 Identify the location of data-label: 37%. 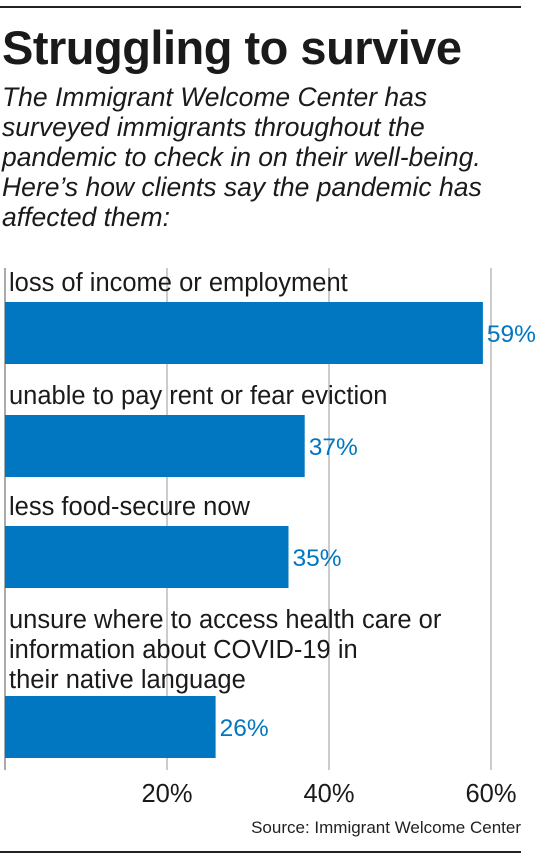
(333, 447).